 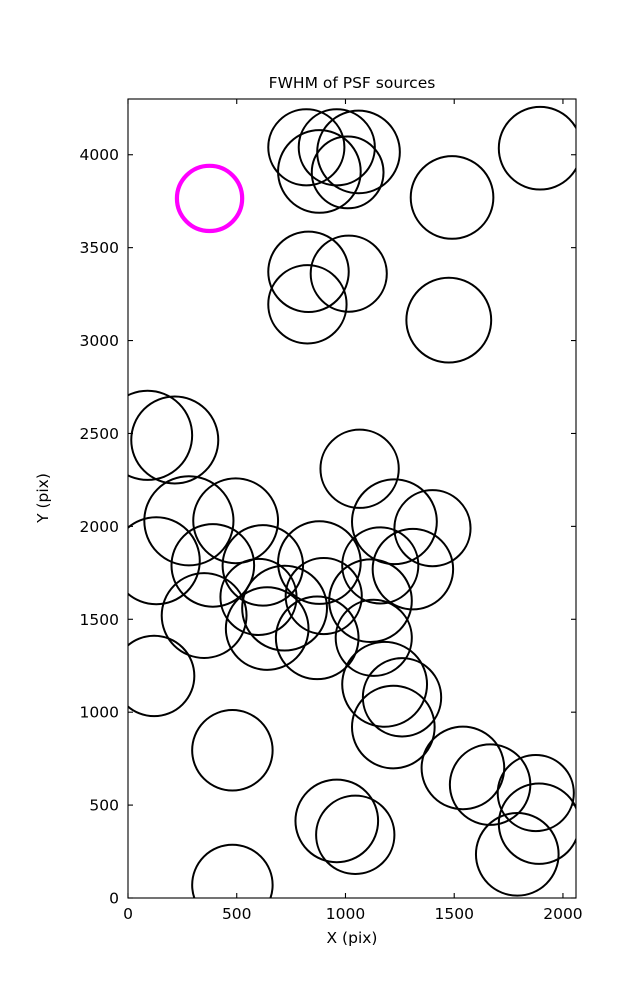 I want to click on y-axis-label: Y (pix), so click(x=43, y=498).